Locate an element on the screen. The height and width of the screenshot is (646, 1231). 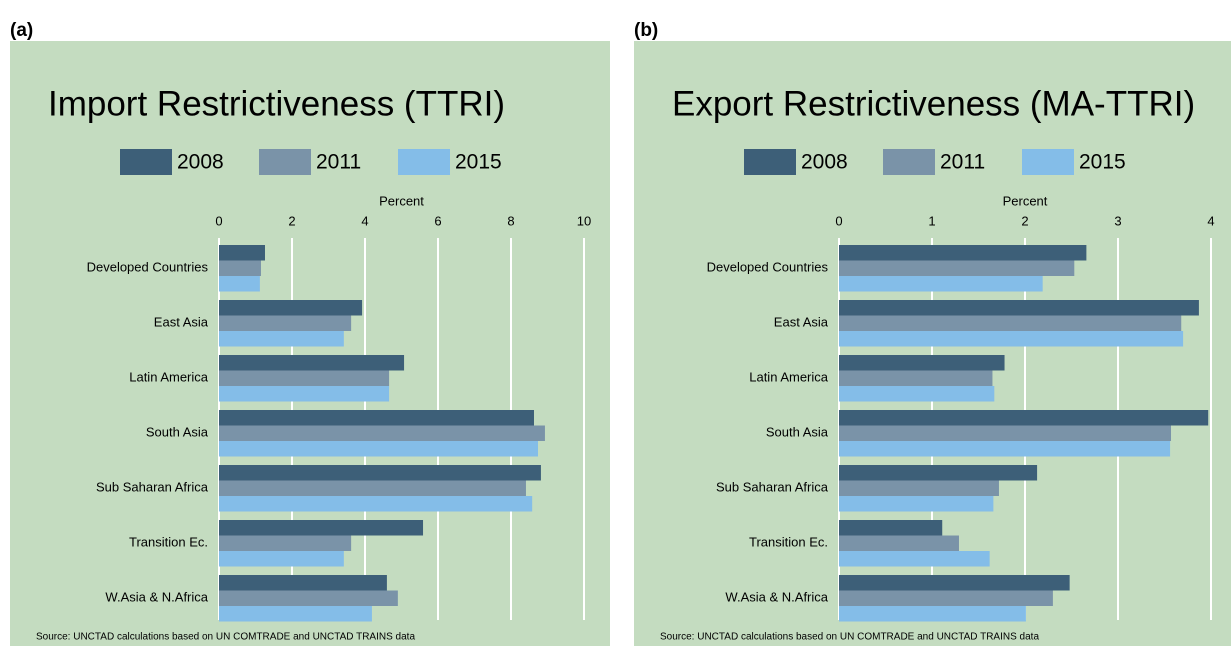
chart-title: Import Restrictiveness (TTRI) is located at coordinates (276, 103).